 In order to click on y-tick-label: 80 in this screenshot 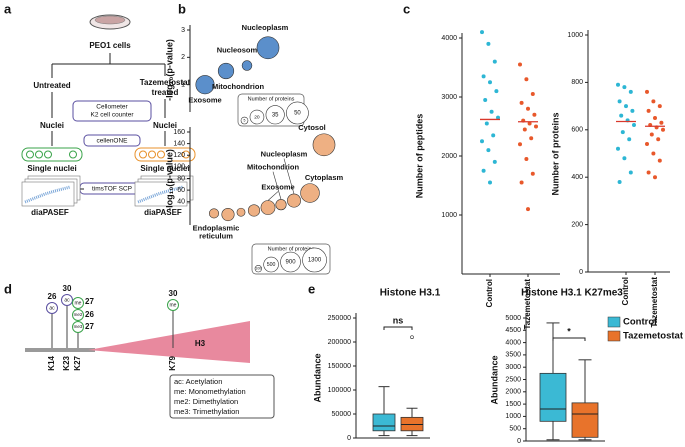, I will do `click(181, 178)`.